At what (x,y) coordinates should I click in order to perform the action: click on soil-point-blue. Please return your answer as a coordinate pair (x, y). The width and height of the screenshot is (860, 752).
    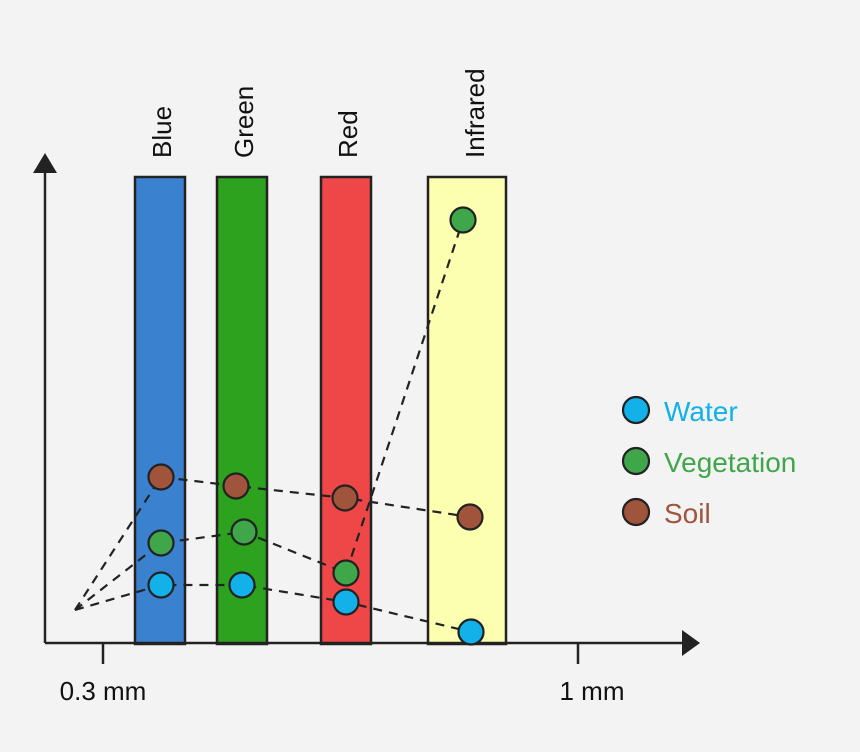
    Looking at the image, I should click on (161, 477).